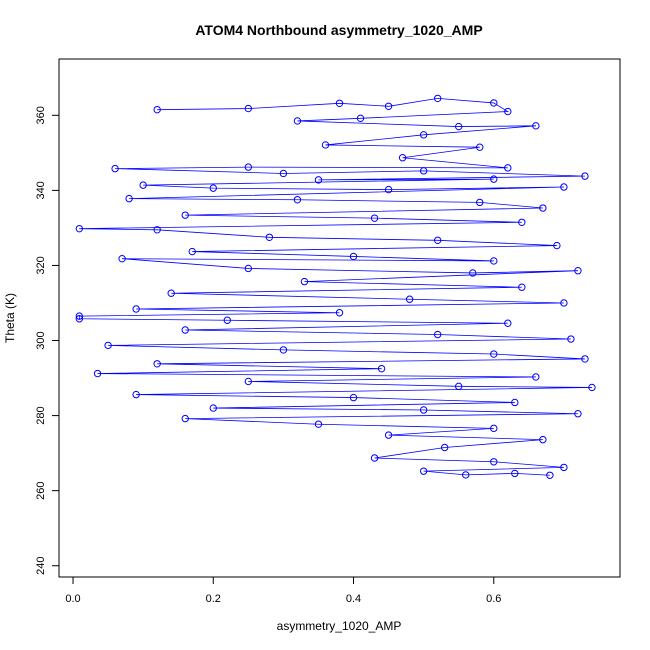 The width and height of the screenshot is (650, 650). Describe the element at coordinates (41, 566) in the screenshot. I see `y-tick-label: 240` at that location.